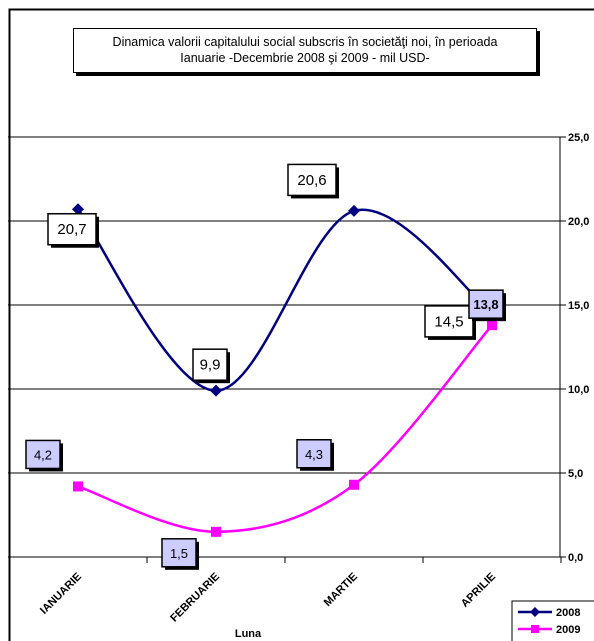 The width and height of the screenshot is (594, 641). What do you see at coordinates (575, 474) in the screenshot?
I see `y-tick-label: 5,0` at bounding box center [575, 474].